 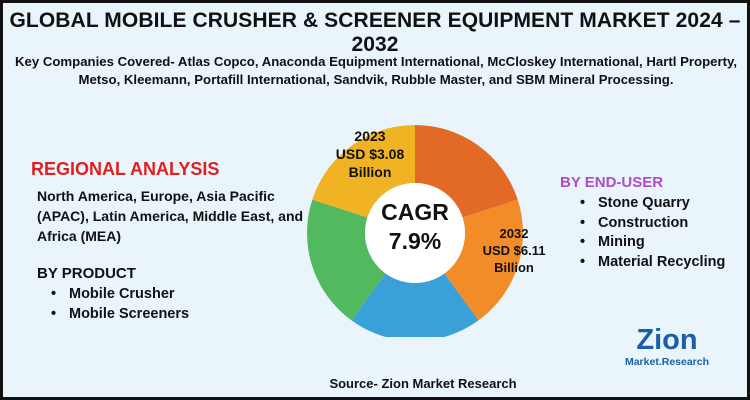 I want to click on zion-logo: Zion Market.Research, so click(x=667, y=346).